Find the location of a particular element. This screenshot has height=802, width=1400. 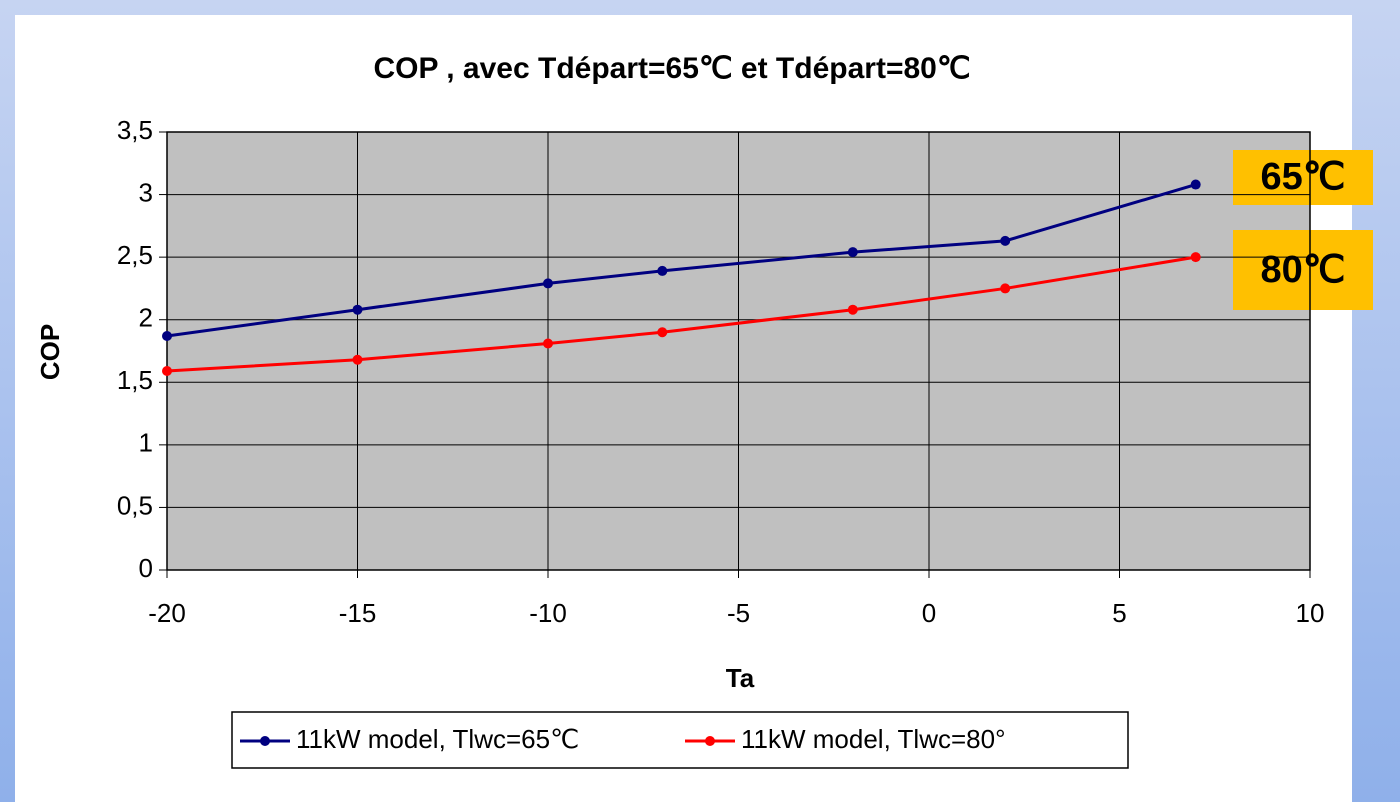

chart-title: COP , avec Tdépart=65℃ et Tdépart=80℃ is located at coordinates (671, 68).